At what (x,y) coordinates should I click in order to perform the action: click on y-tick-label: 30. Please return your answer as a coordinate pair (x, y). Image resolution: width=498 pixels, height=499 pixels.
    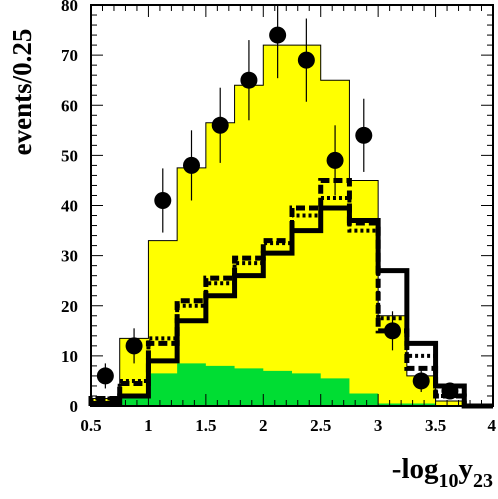
    Looking at the image, I should click on (69, 256).